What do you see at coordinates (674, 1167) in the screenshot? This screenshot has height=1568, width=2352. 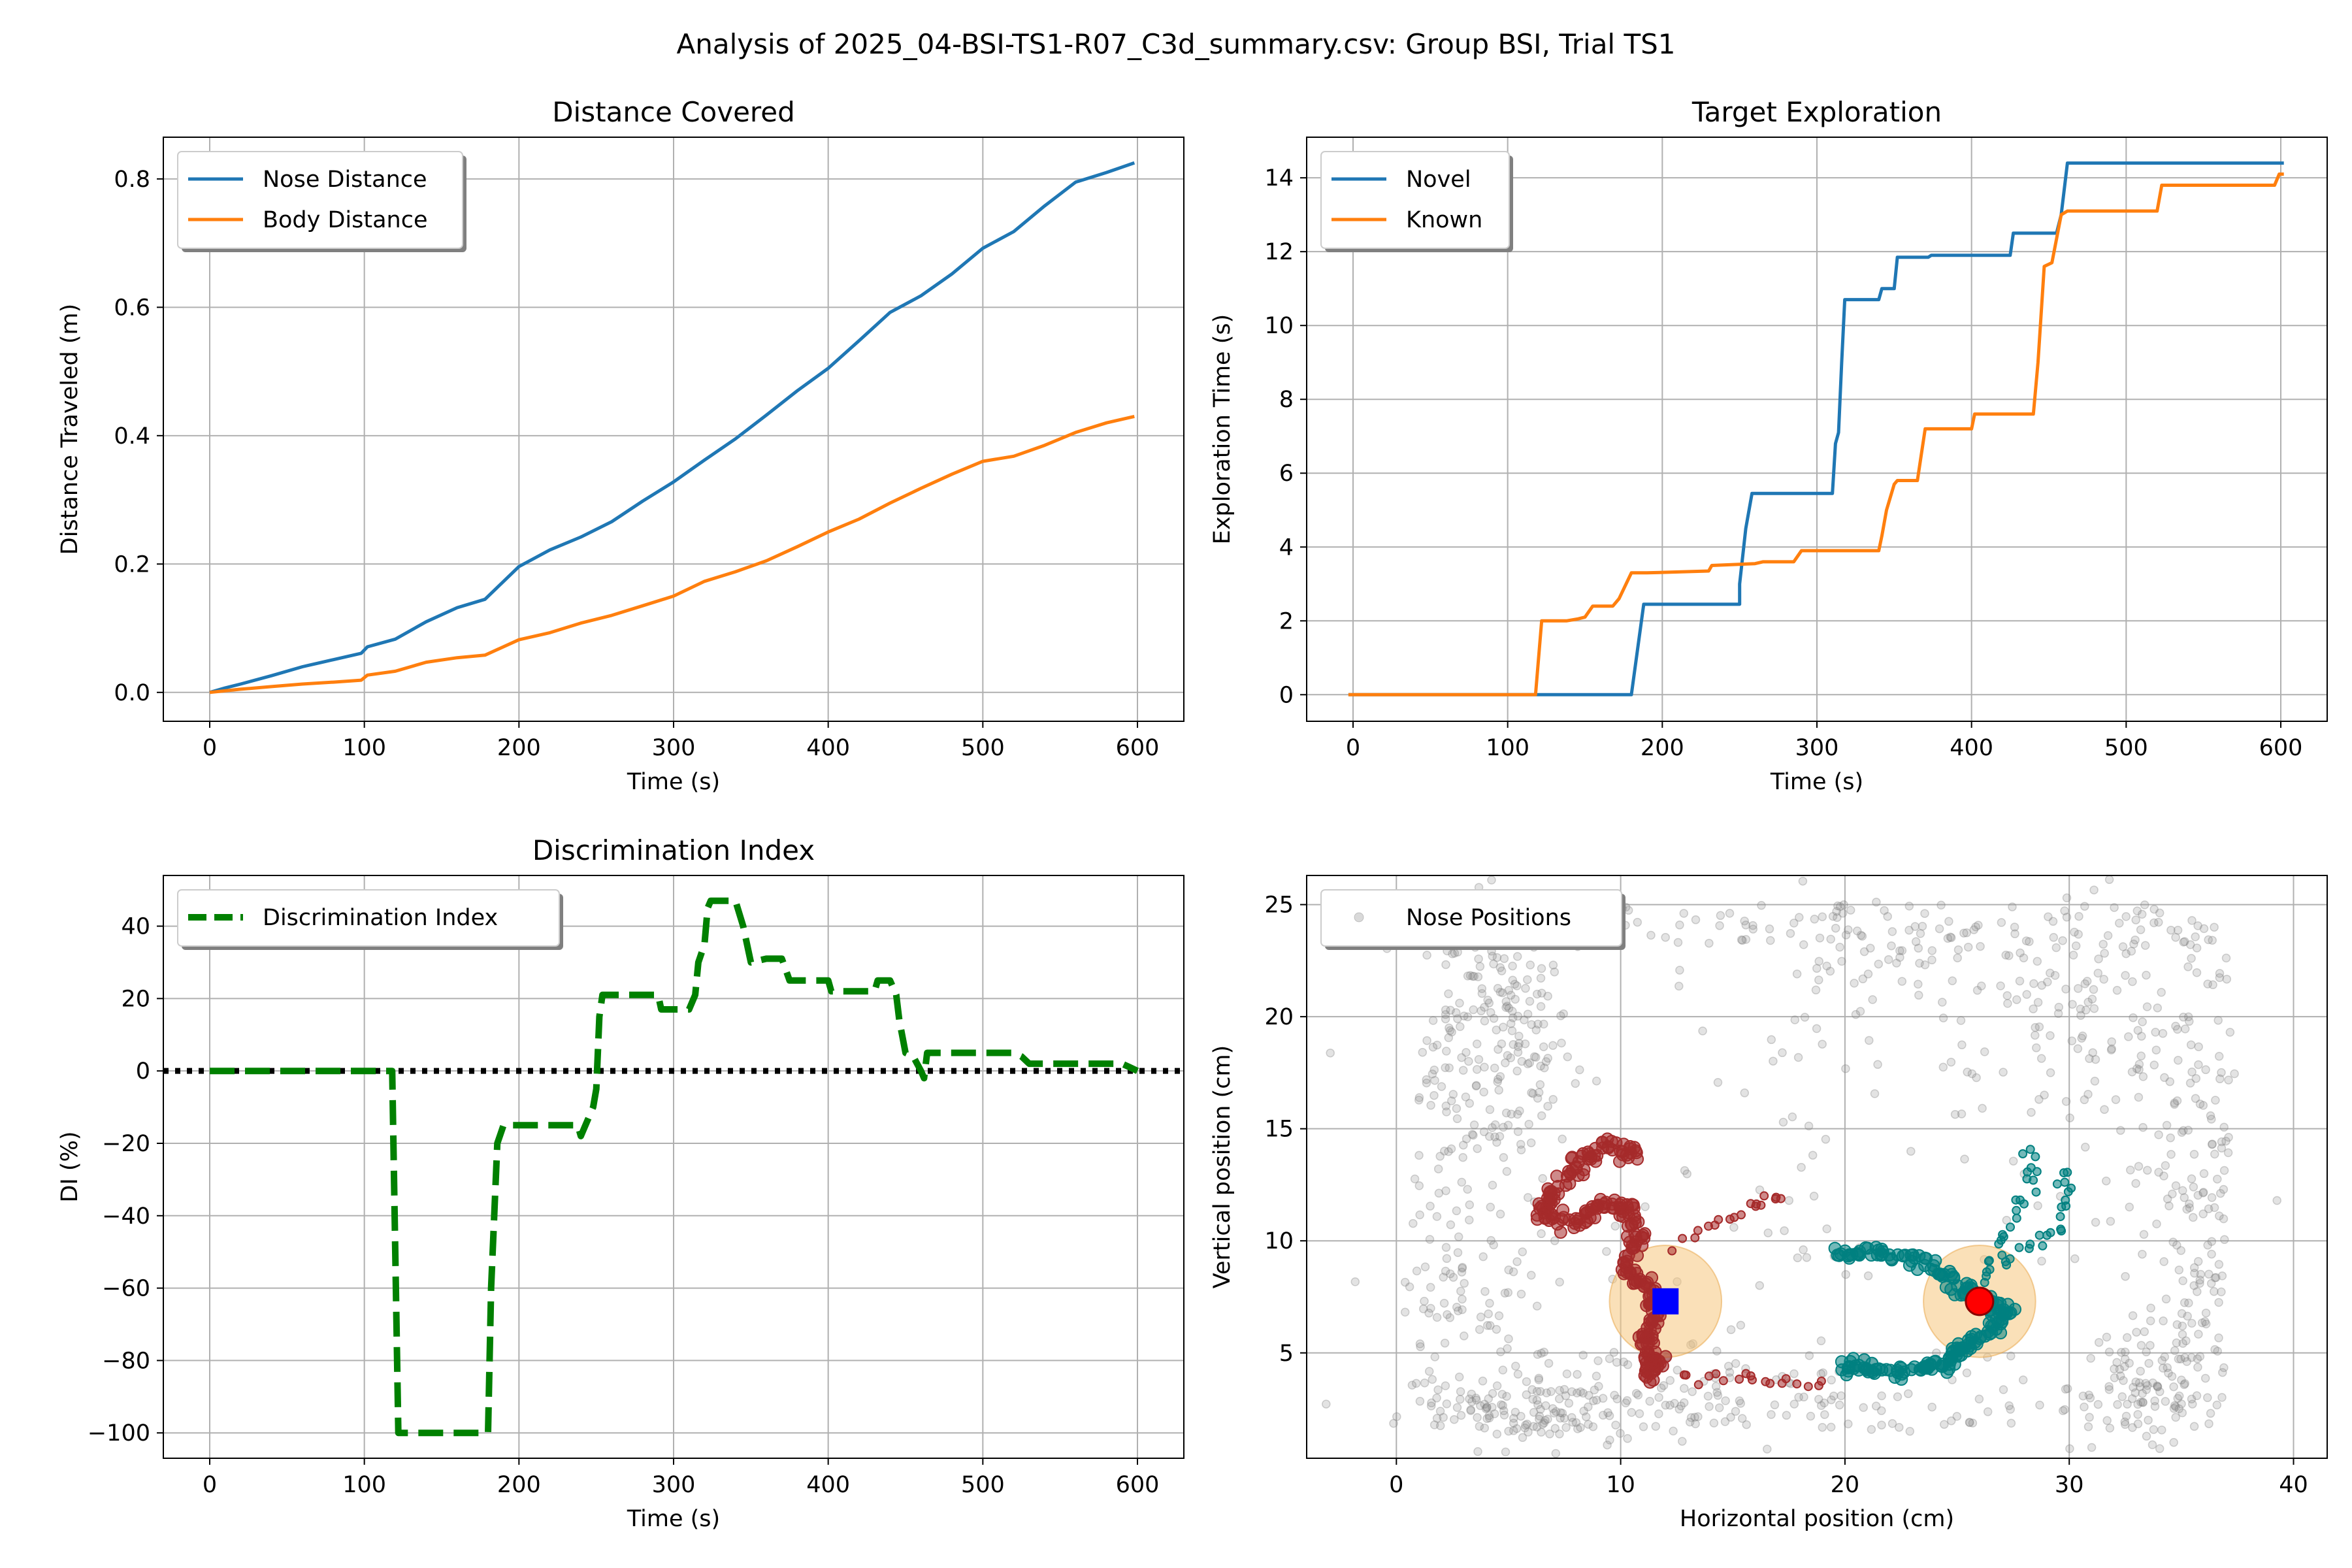 I see `series-line-discrimination-index` at bounding box center [674, 1167].